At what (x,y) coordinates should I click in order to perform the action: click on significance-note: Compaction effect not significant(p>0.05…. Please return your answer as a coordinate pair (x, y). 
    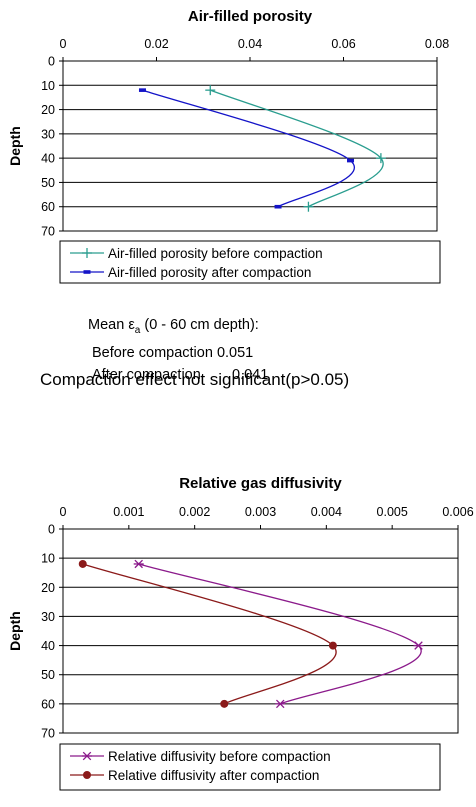
    Looking at the image, I should click on (195, 379).